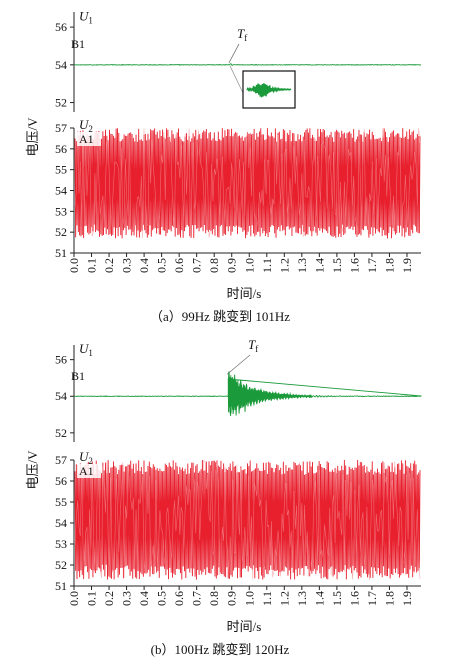 The width and height of the screenshot is (462, 663). I want to click on x-tick-label: 0.5, so click(162, 598).